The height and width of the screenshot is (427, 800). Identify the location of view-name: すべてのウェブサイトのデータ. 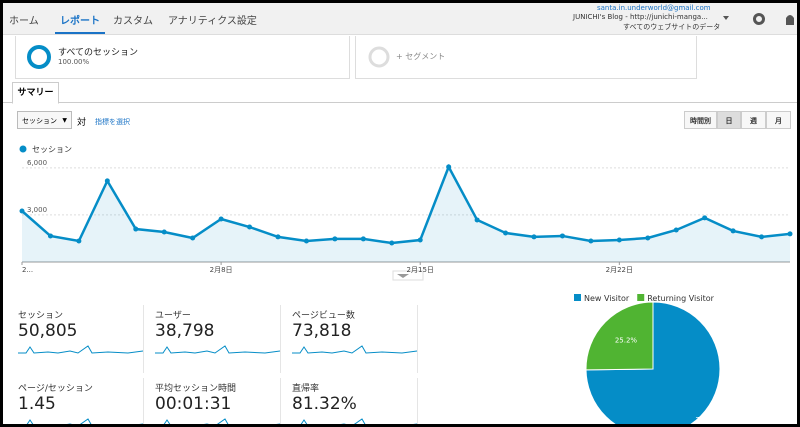
(672, 27).